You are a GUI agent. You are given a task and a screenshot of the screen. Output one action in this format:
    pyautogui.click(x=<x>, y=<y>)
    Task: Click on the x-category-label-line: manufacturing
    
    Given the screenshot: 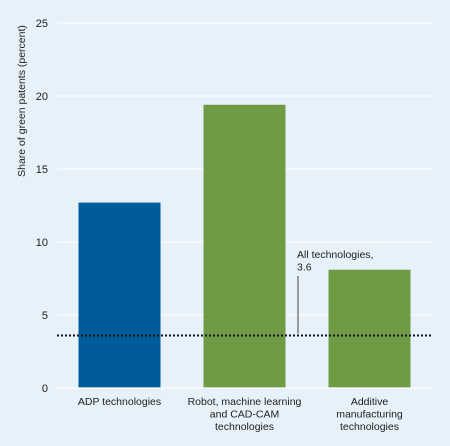 What is the action you would take?
    pyautogui.click(x=369, y=415)
    